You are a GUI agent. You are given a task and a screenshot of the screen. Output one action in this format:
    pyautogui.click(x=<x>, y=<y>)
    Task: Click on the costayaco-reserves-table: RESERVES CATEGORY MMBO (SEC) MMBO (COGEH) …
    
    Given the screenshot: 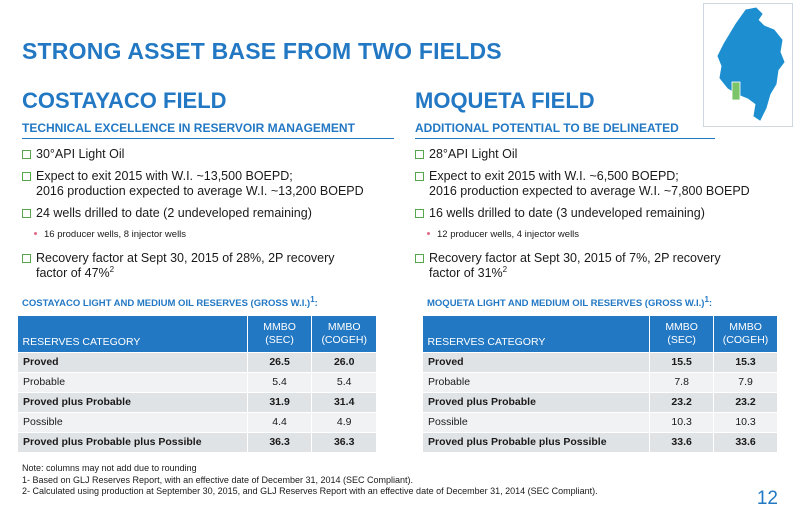 What is the action you would take?
    pyautogui.click(x=197, y=384)
    